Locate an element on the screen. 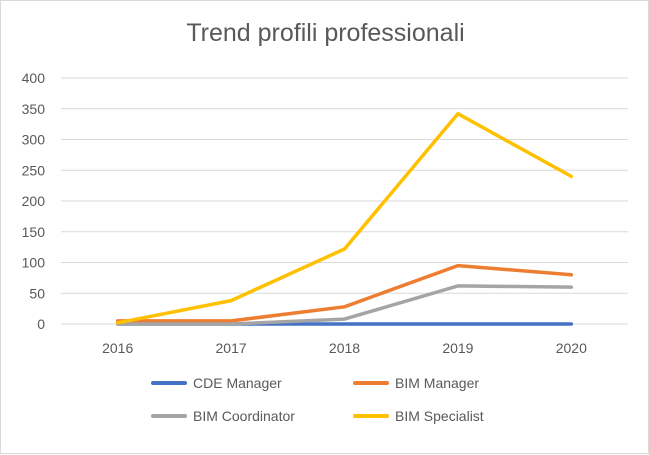 The height and width of the screenshot is (455, 649). x-tick-label: 2018 is located at coordinates (344, 348).